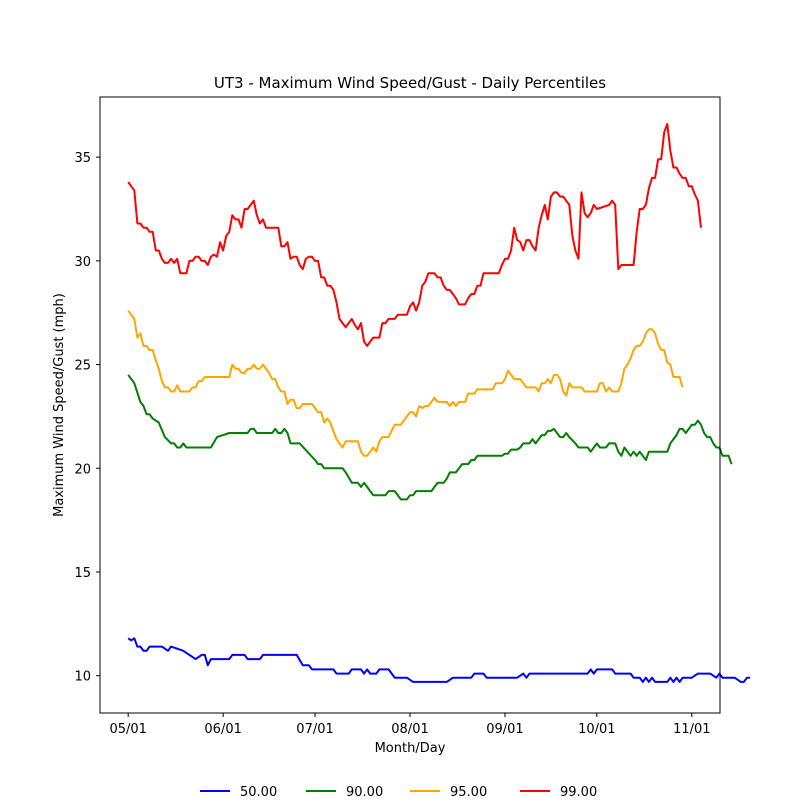 This screenshot has height=800, width=800. What do you see at coordinates (127, 729) in the screenshot?
I see `x-tick-label-0: 05/01` at bounding box center [127, 729].